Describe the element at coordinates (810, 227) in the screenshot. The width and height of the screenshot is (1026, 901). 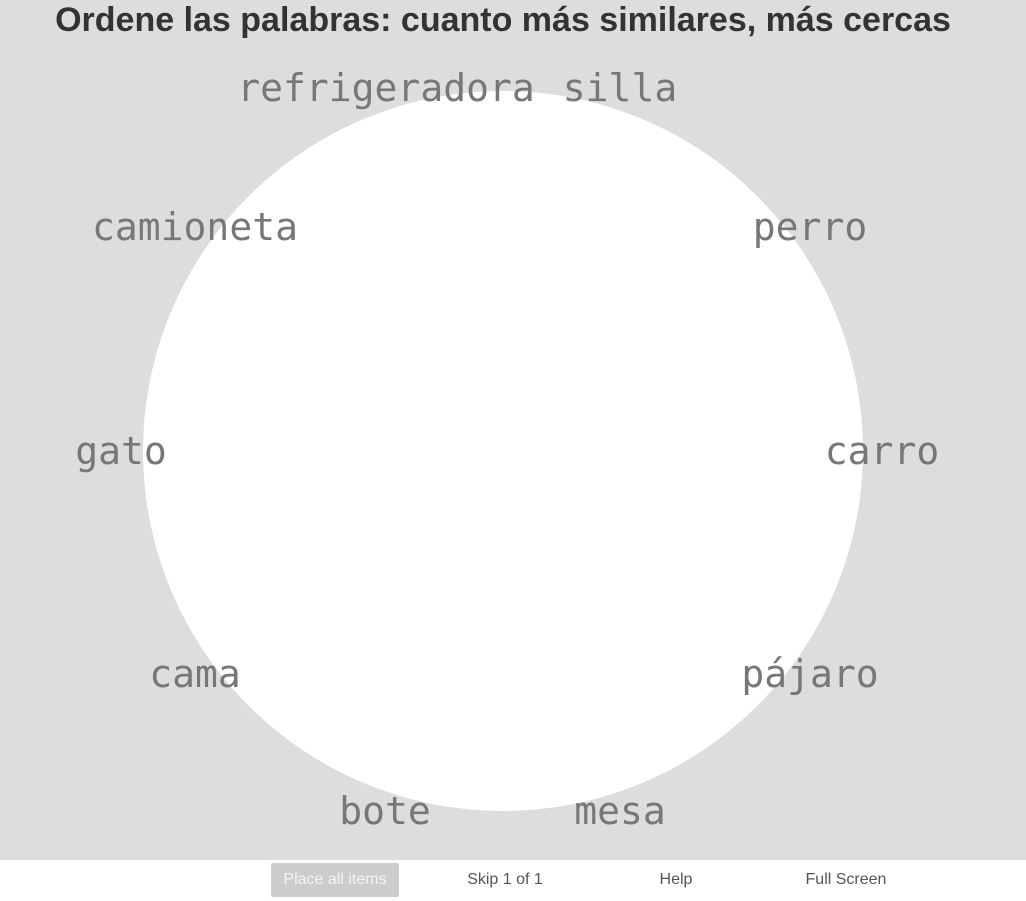
I see `word-item-perro: perro` at that location.